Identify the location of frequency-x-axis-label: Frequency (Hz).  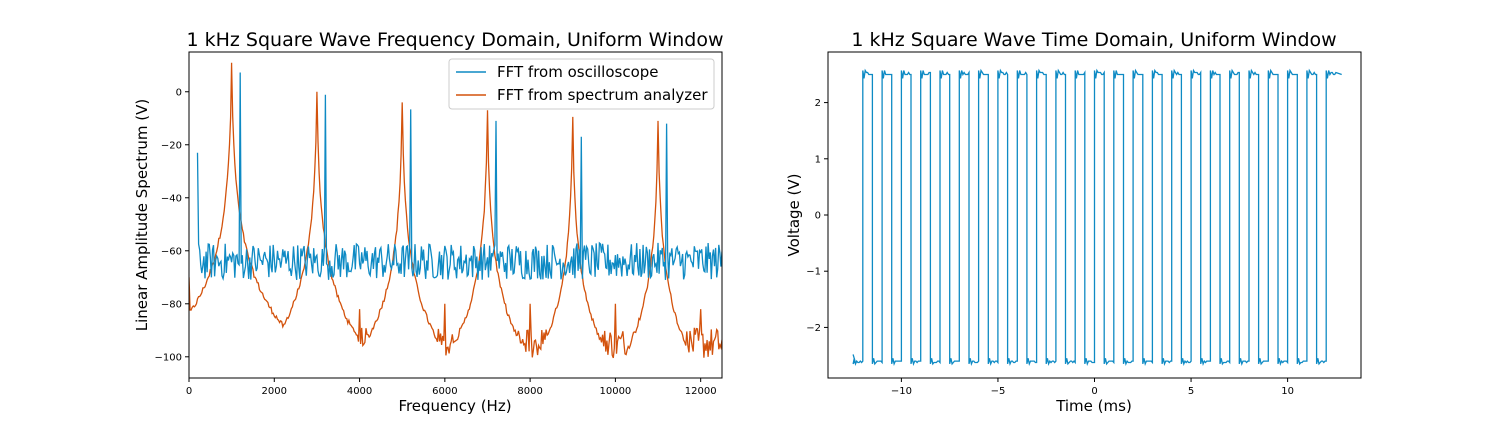
(454, 406).